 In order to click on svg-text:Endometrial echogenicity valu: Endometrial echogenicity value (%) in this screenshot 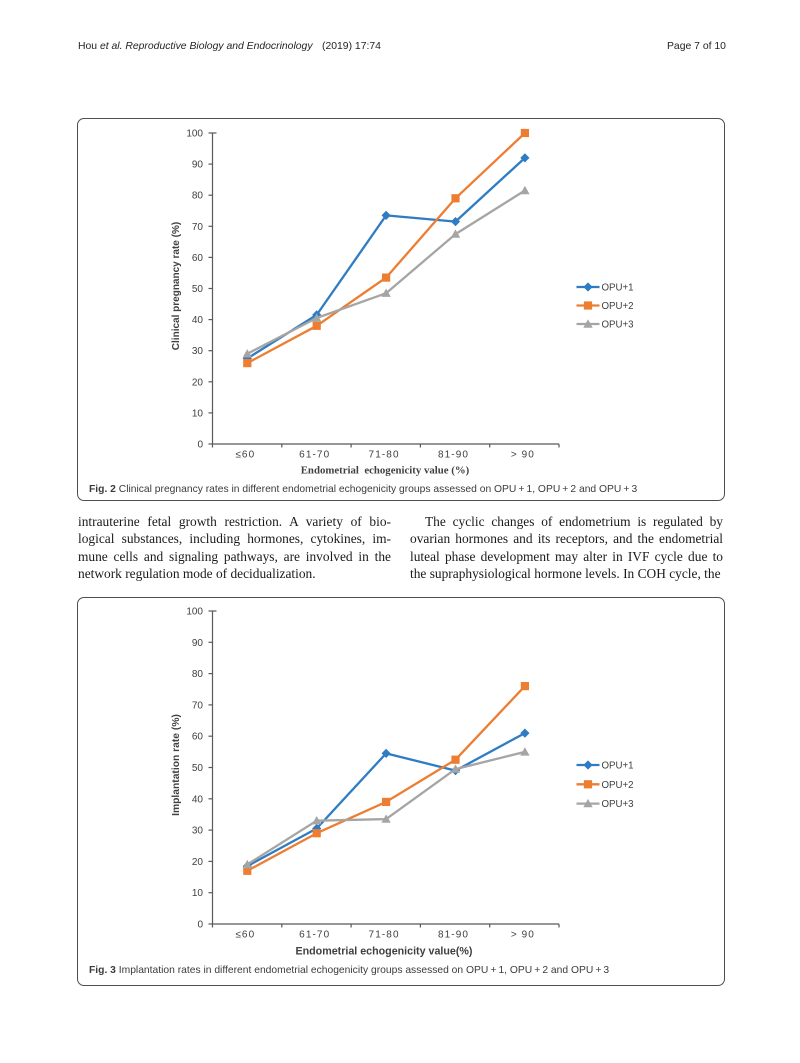, I will do `click(385, 471)`.